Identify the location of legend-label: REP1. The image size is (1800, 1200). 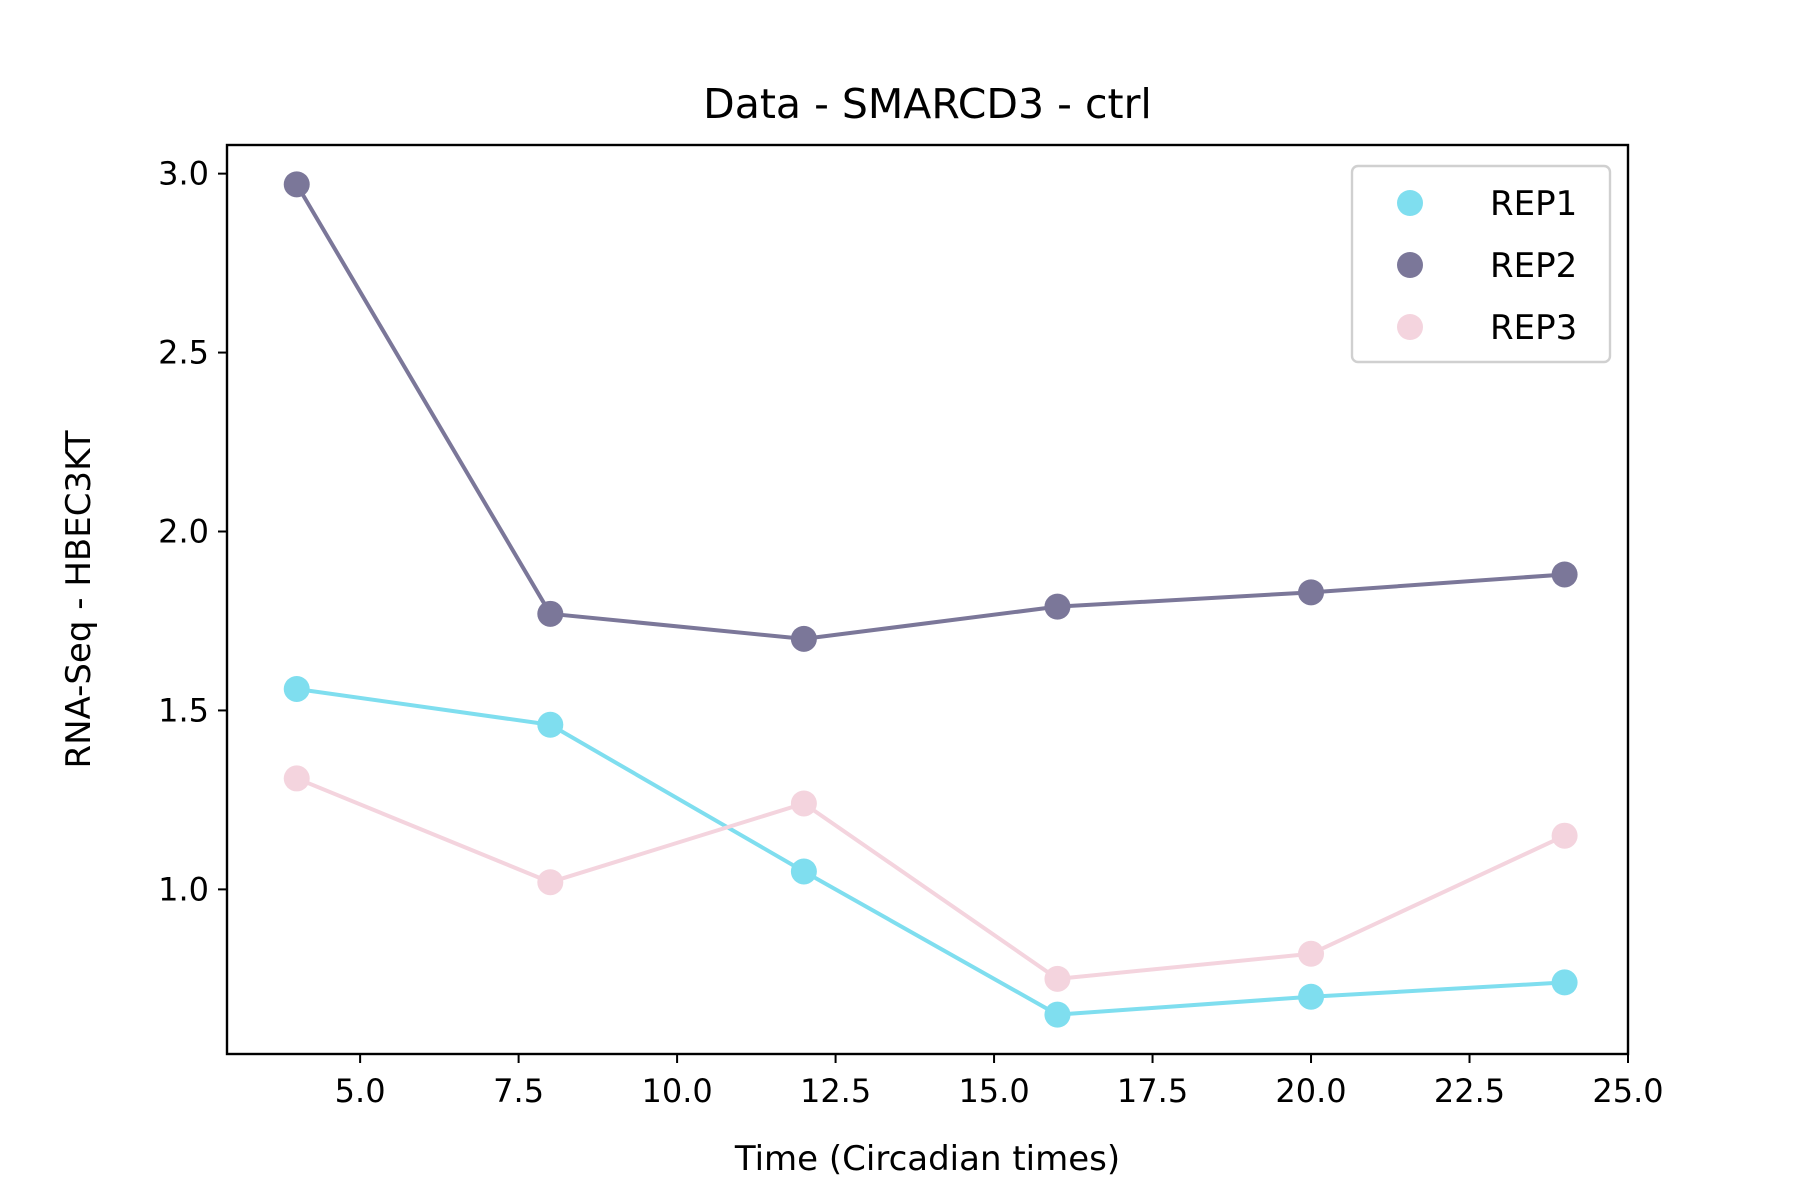
(1533, 204).